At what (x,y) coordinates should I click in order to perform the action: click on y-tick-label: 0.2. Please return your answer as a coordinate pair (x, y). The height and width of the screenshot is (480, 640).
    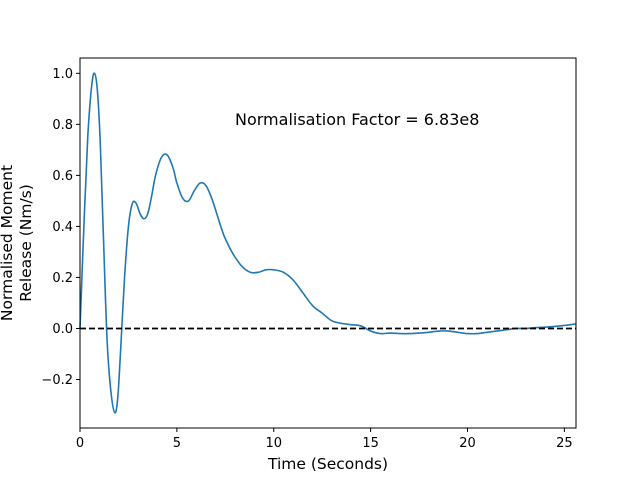
    Looking at the image, I should click on (62, 278).